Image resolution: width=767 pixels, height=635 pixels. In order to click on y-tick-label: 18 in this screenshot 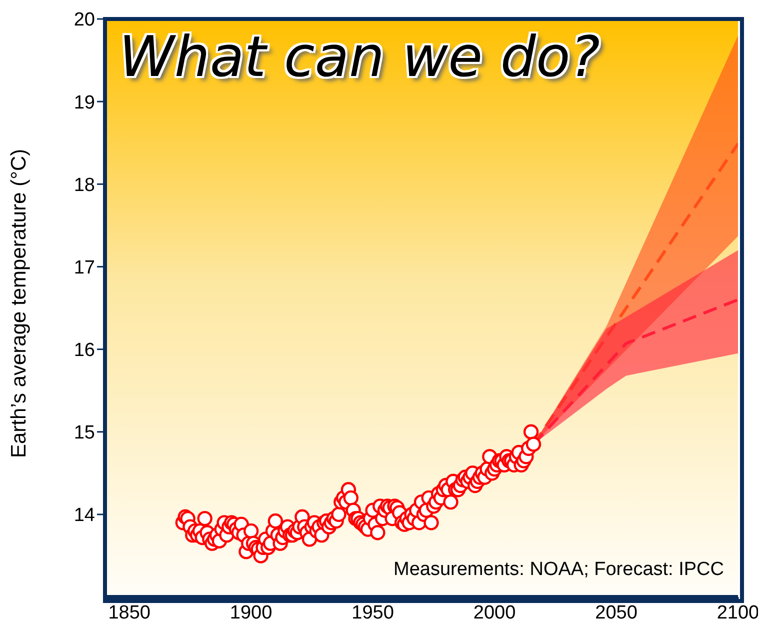, I will do `click(84, 185)`.